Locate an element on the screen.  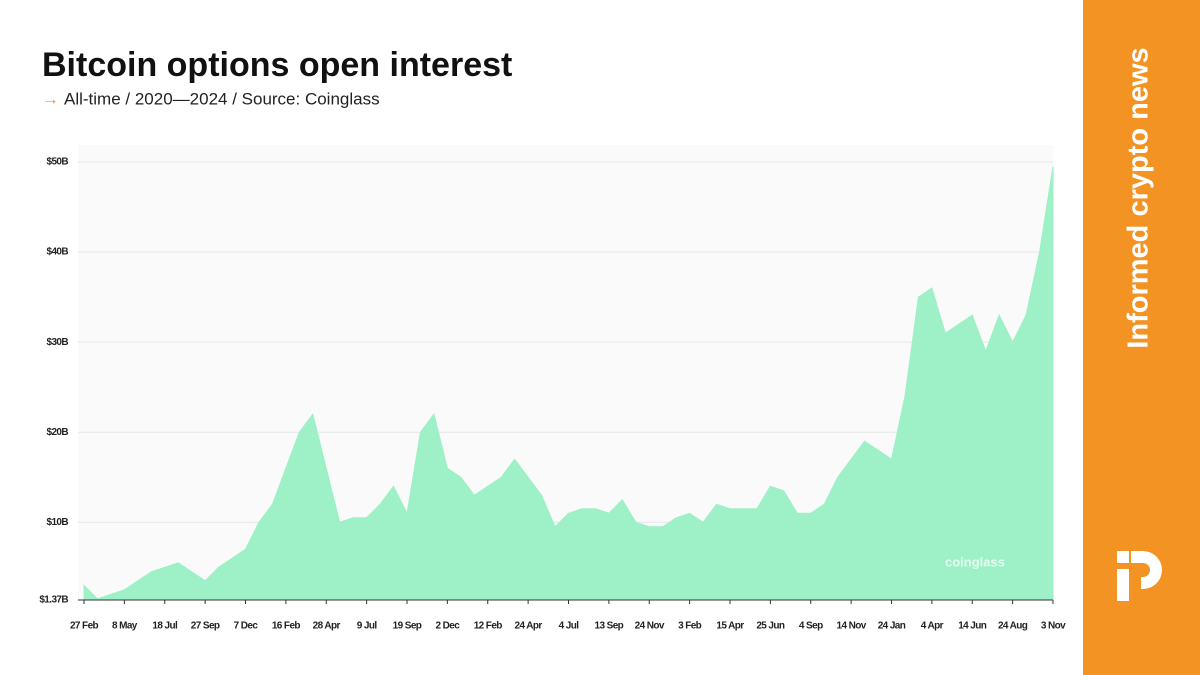
brand-tagline: Informed crypto news is located at coordinates (1139, 197).